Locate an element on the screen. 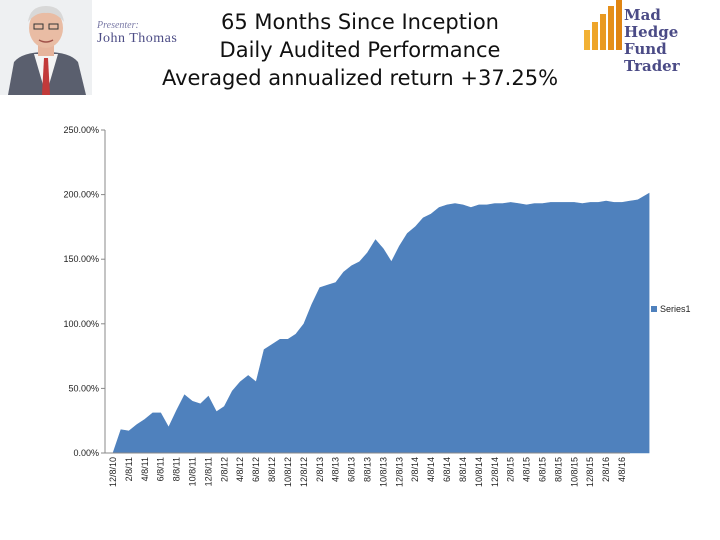  x-tick-label: 2/8/16 is located at coordinates (606, 469).